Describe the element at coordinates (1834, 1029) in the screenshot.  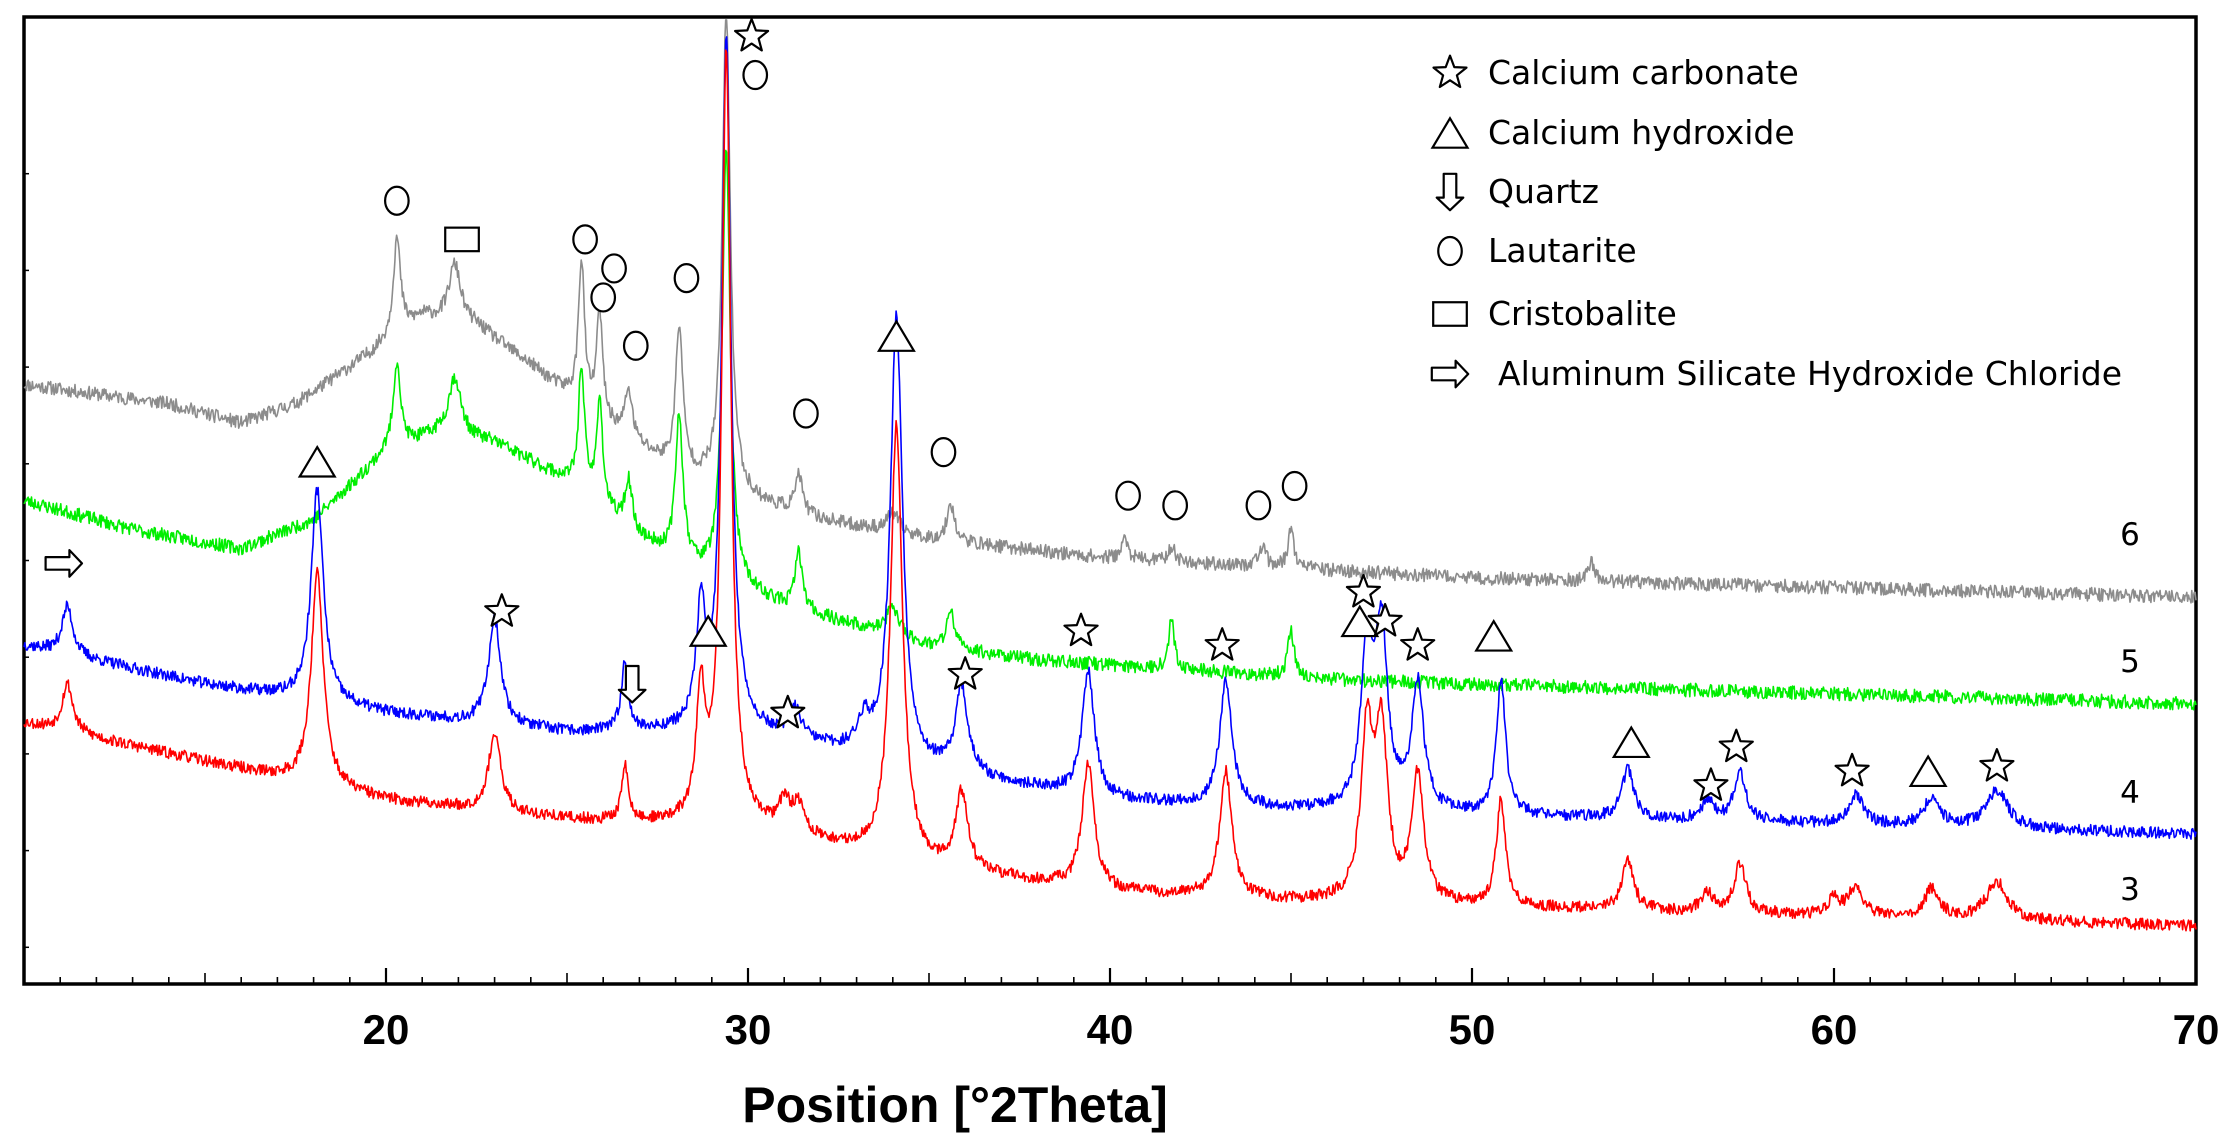
I see `x-tick-label: 60` at that location.